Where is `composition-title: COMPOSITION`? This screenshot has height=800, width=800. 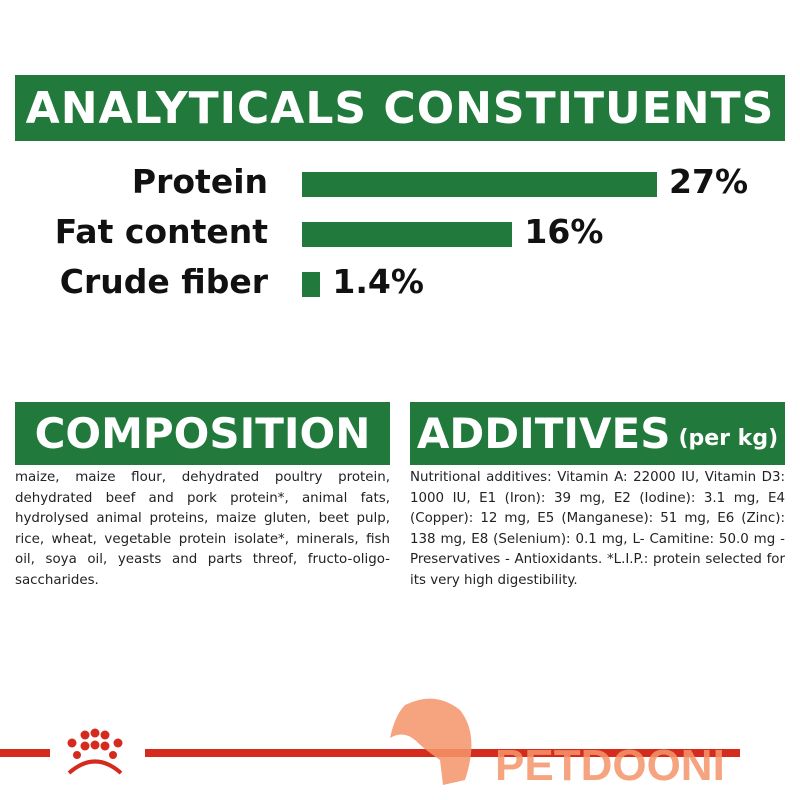 composition-title: COMPOSITION is located at coordinates (202, 433).